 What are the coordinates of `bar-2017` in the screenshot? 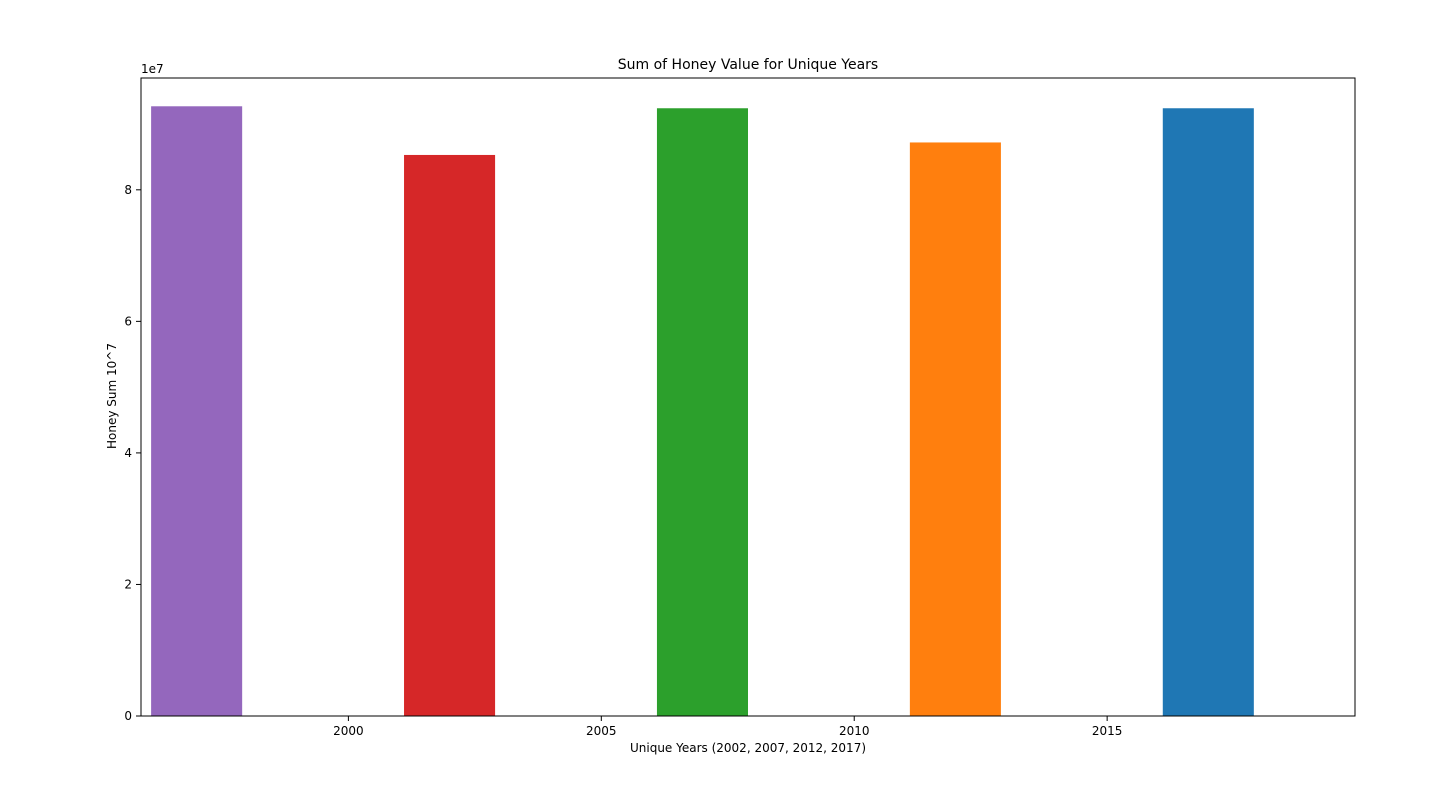 It's located at (1208, 412).